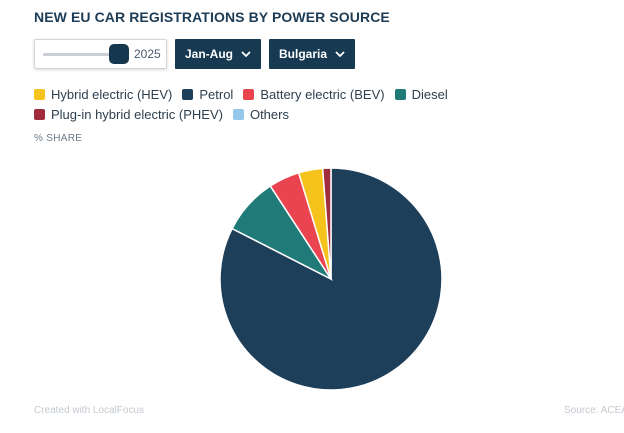 This screenshot has height=433, width=624. Describe the element at coordinates (58, 138) in the screenshot. I see `unit-label: % SHARE` at that location.